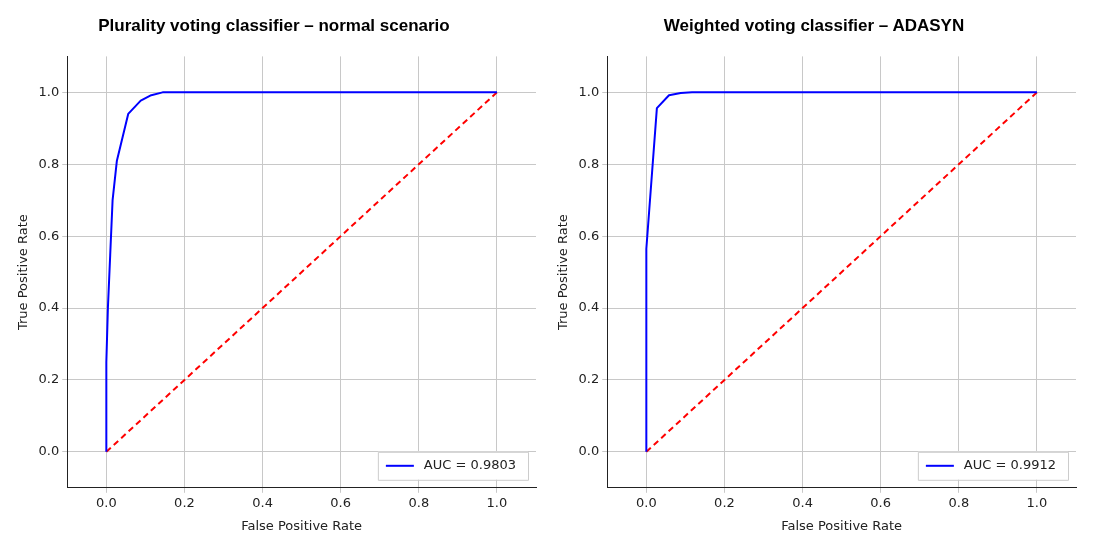 This screenshot has width=1099, height=540. I want to click on legend-label: AUC = 0.9803, so click(470, 465).